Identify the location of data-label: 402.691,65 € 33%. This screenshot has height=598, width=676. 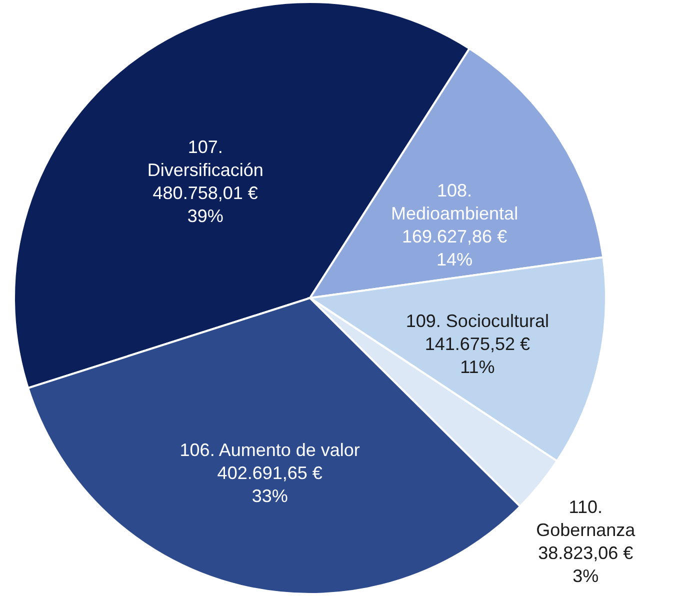
(269, 484).